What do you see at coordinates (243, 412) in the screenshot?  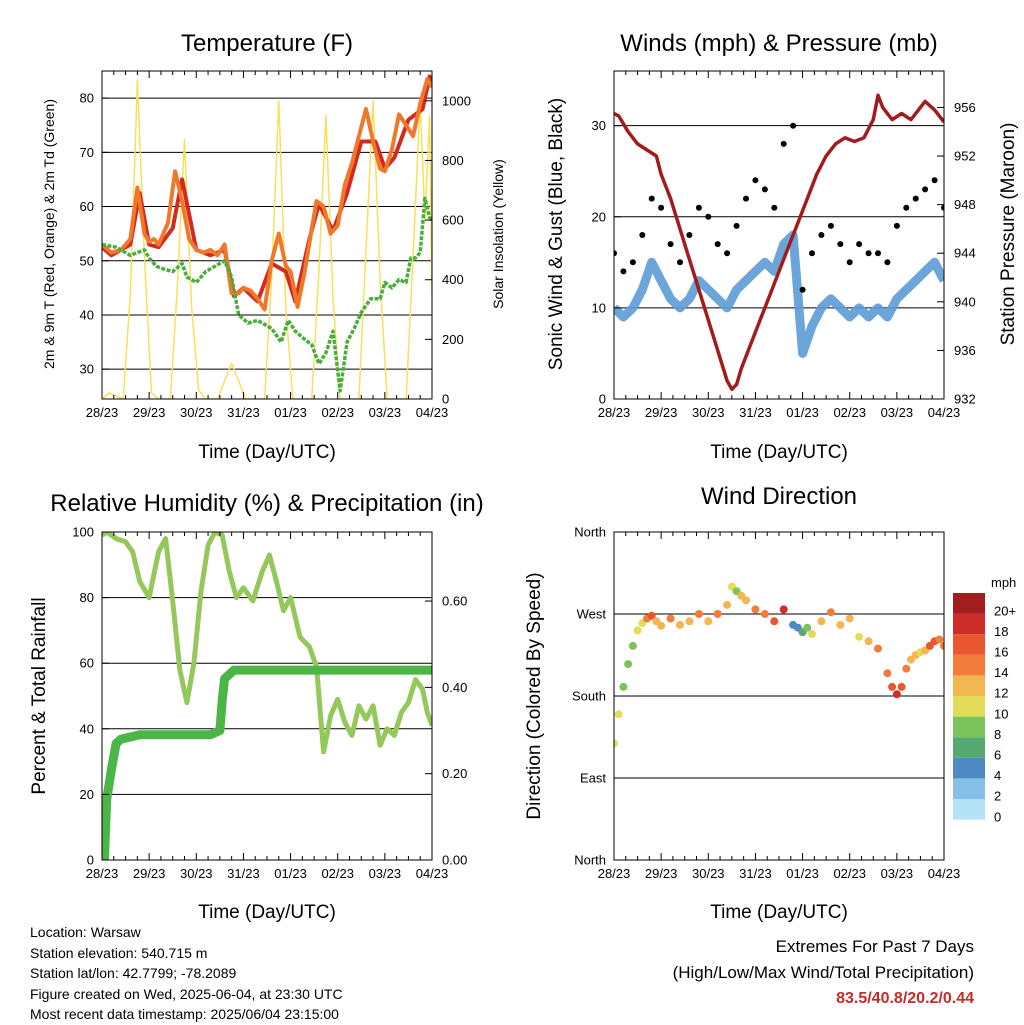 I see `temperature-xtick-label: 31/23` at bounding box center [243, 412].